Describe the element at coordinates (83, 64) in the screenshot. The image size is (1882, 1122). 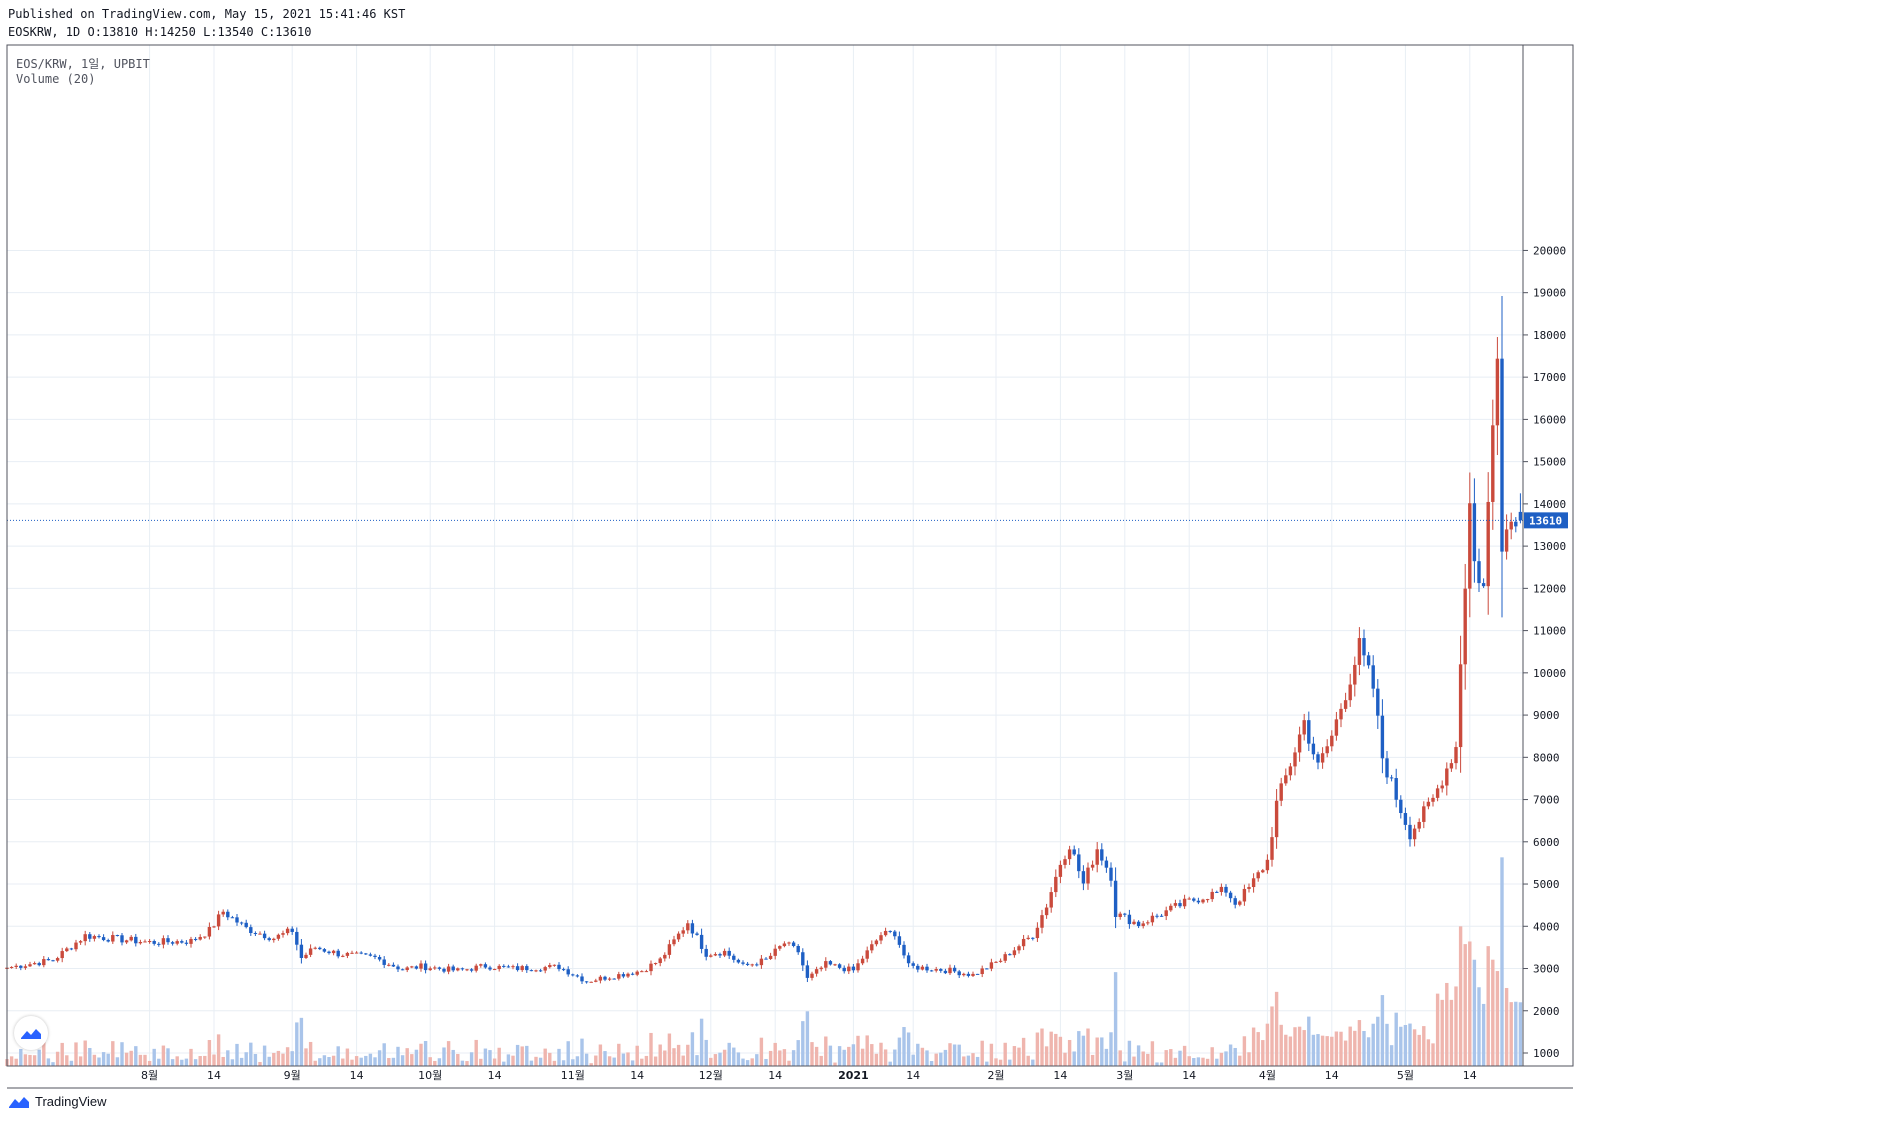
I see `symbol-legend: EOS/KRW, 1일, UPBIT` at that location.